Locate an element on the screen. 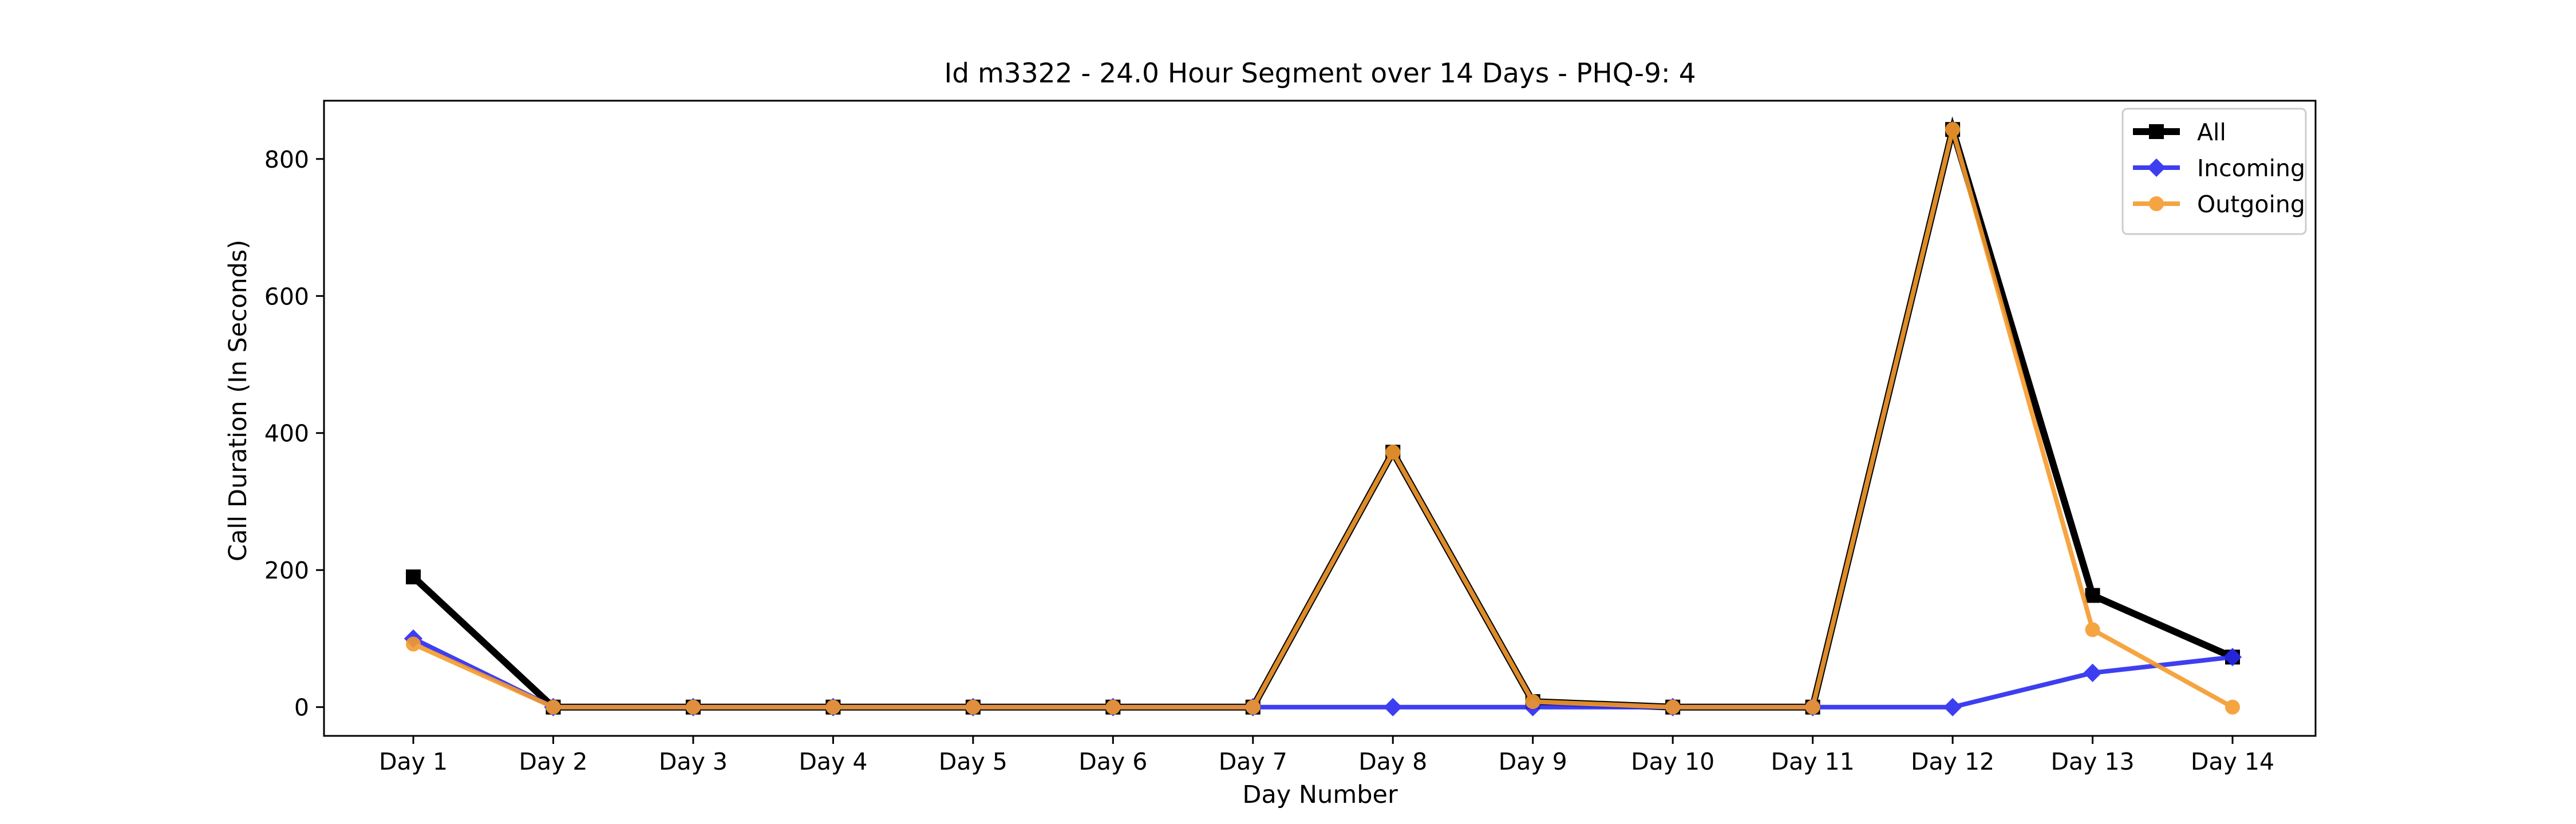  legend: All Incoming Outgoing is located at coordinates (2214, 171).